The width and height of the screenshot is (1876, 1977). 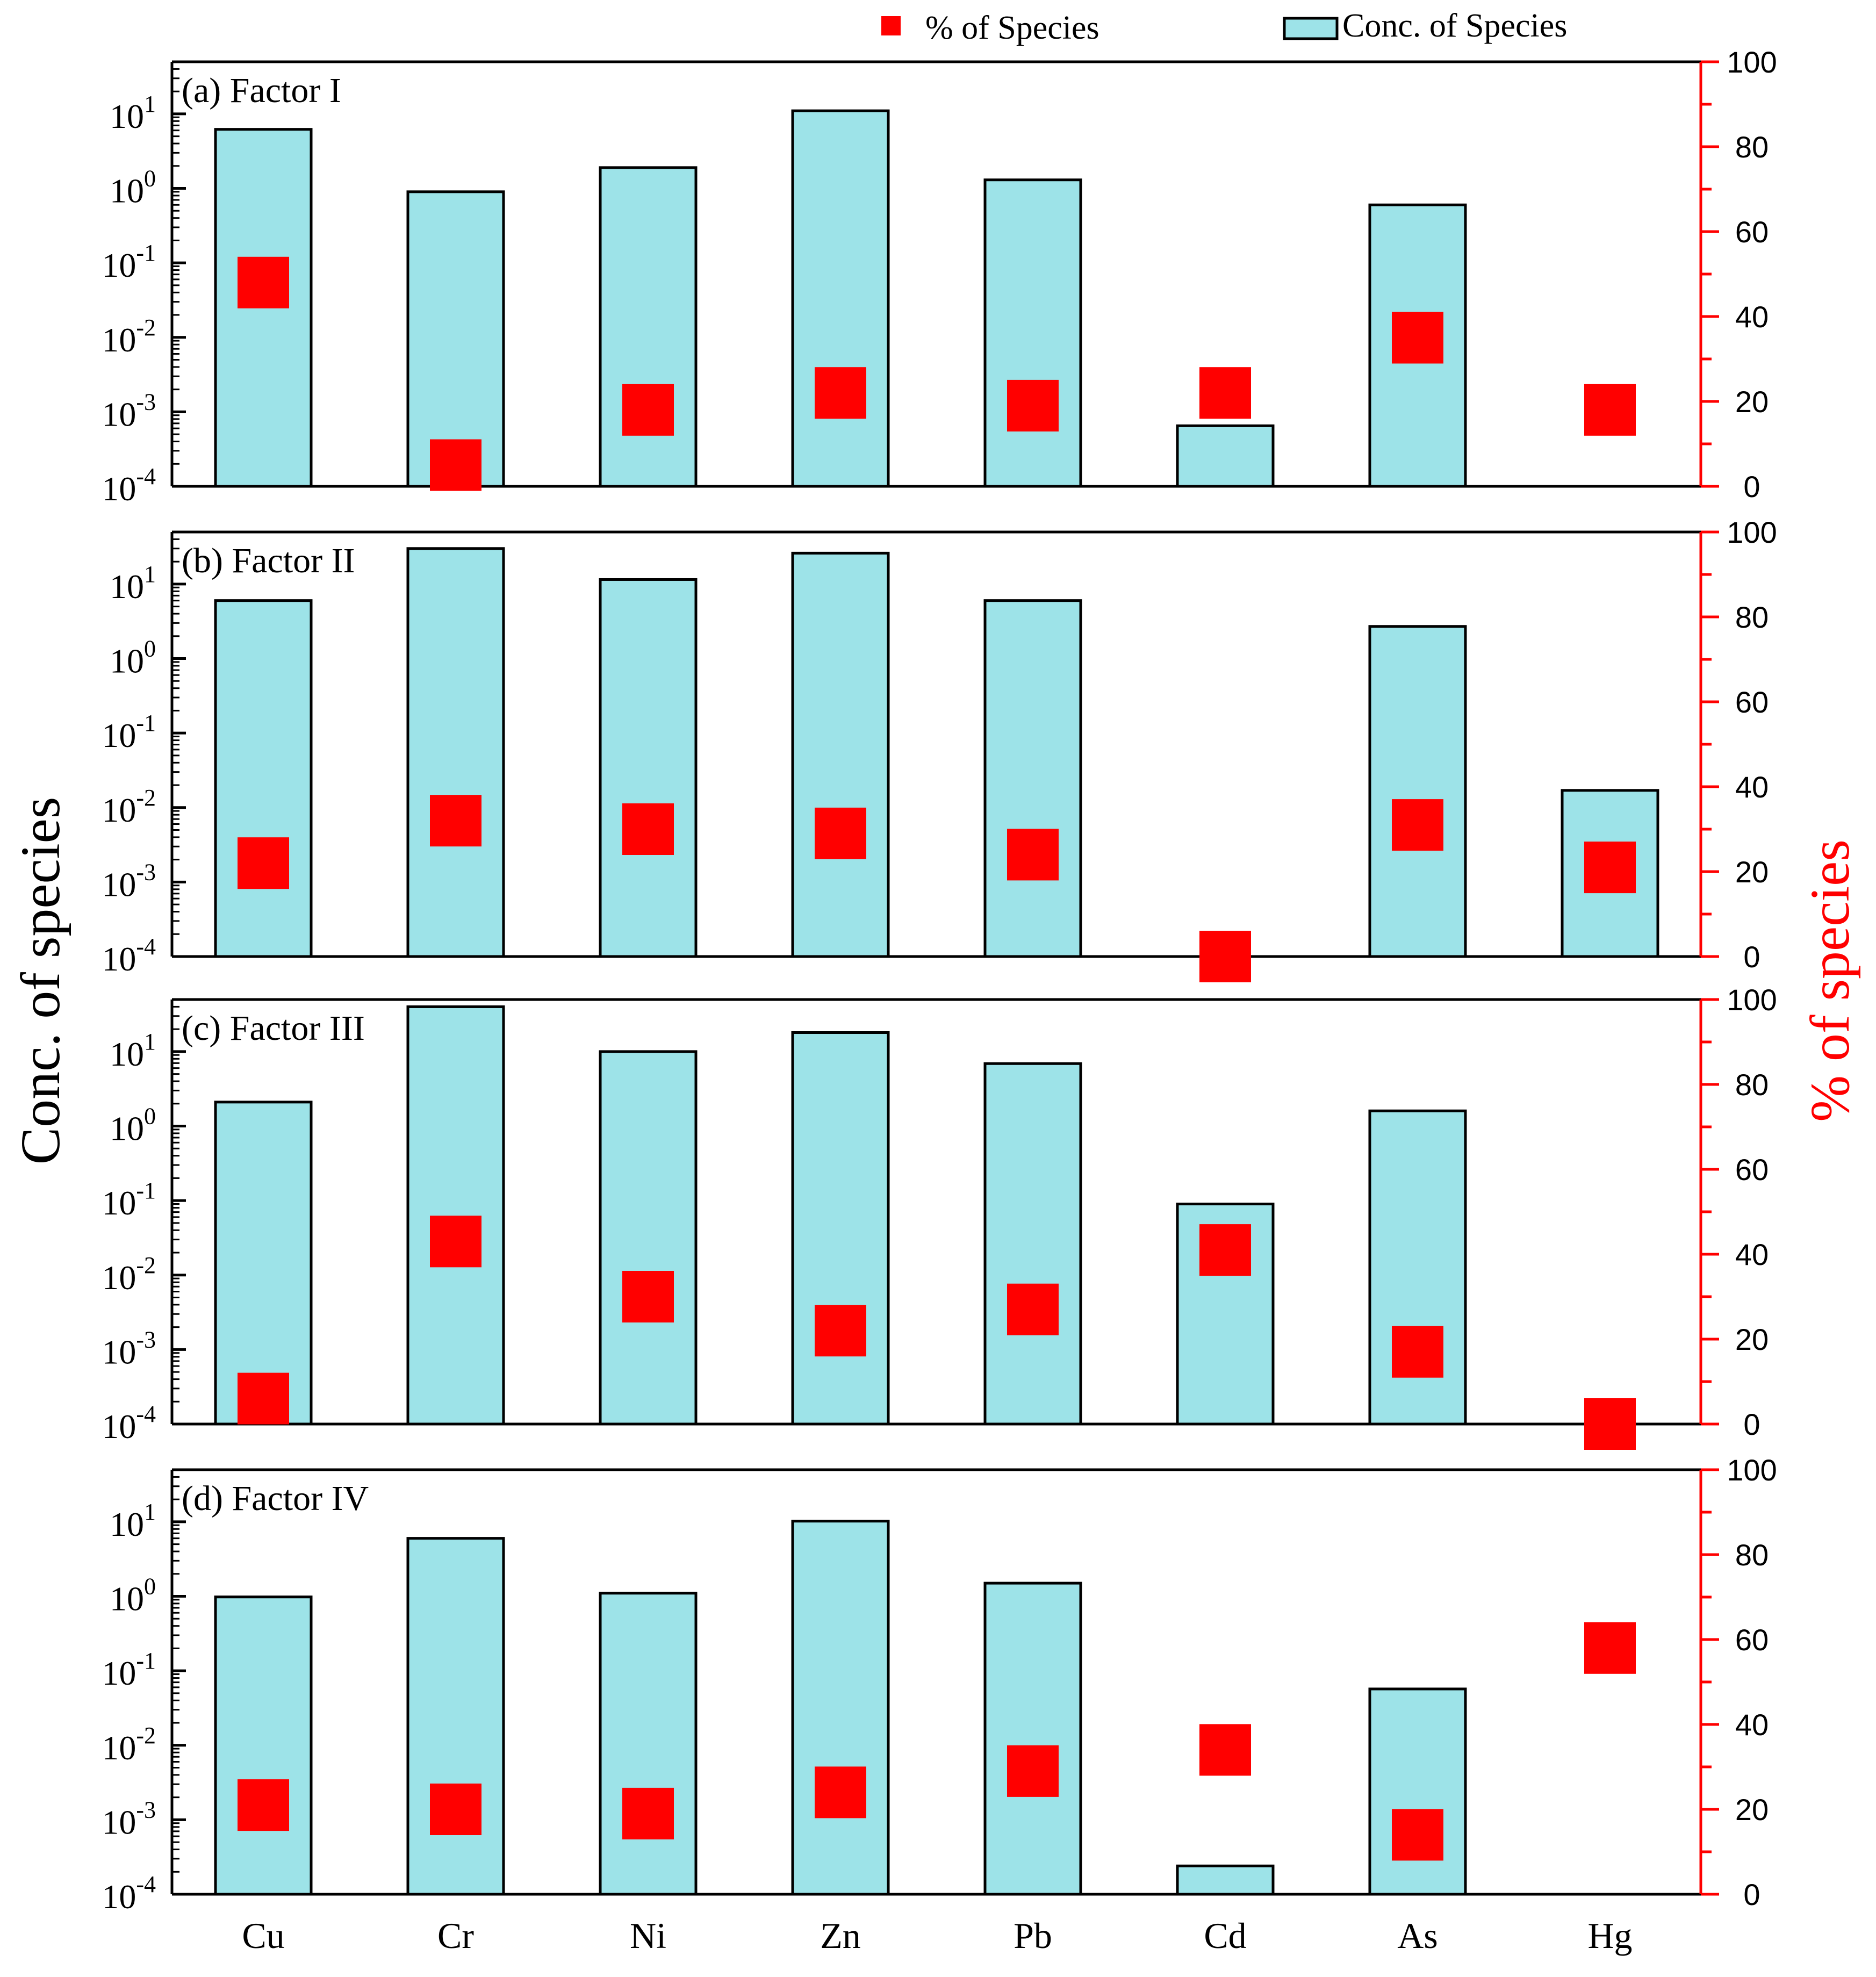 I want to click on category-labels: Cu Cr Ni Zn Pb Cd As Hg, so click(x=937, y=1935).